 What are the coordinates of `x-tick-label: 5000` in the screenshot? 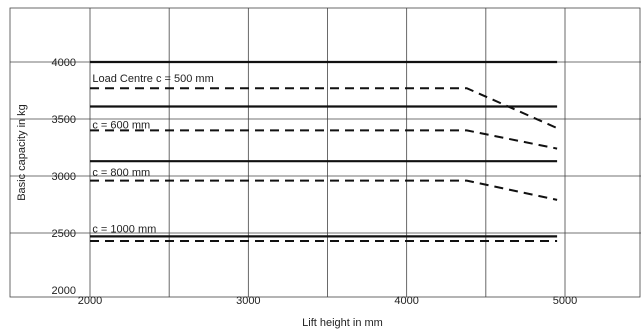 It's located at (565, 301).